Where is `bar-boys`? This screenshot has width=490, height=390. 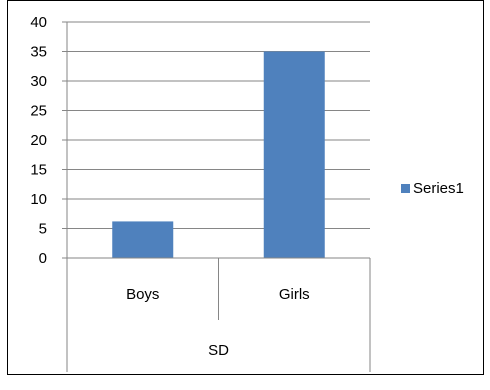 bar-boys is located at coordinates (143, 239).